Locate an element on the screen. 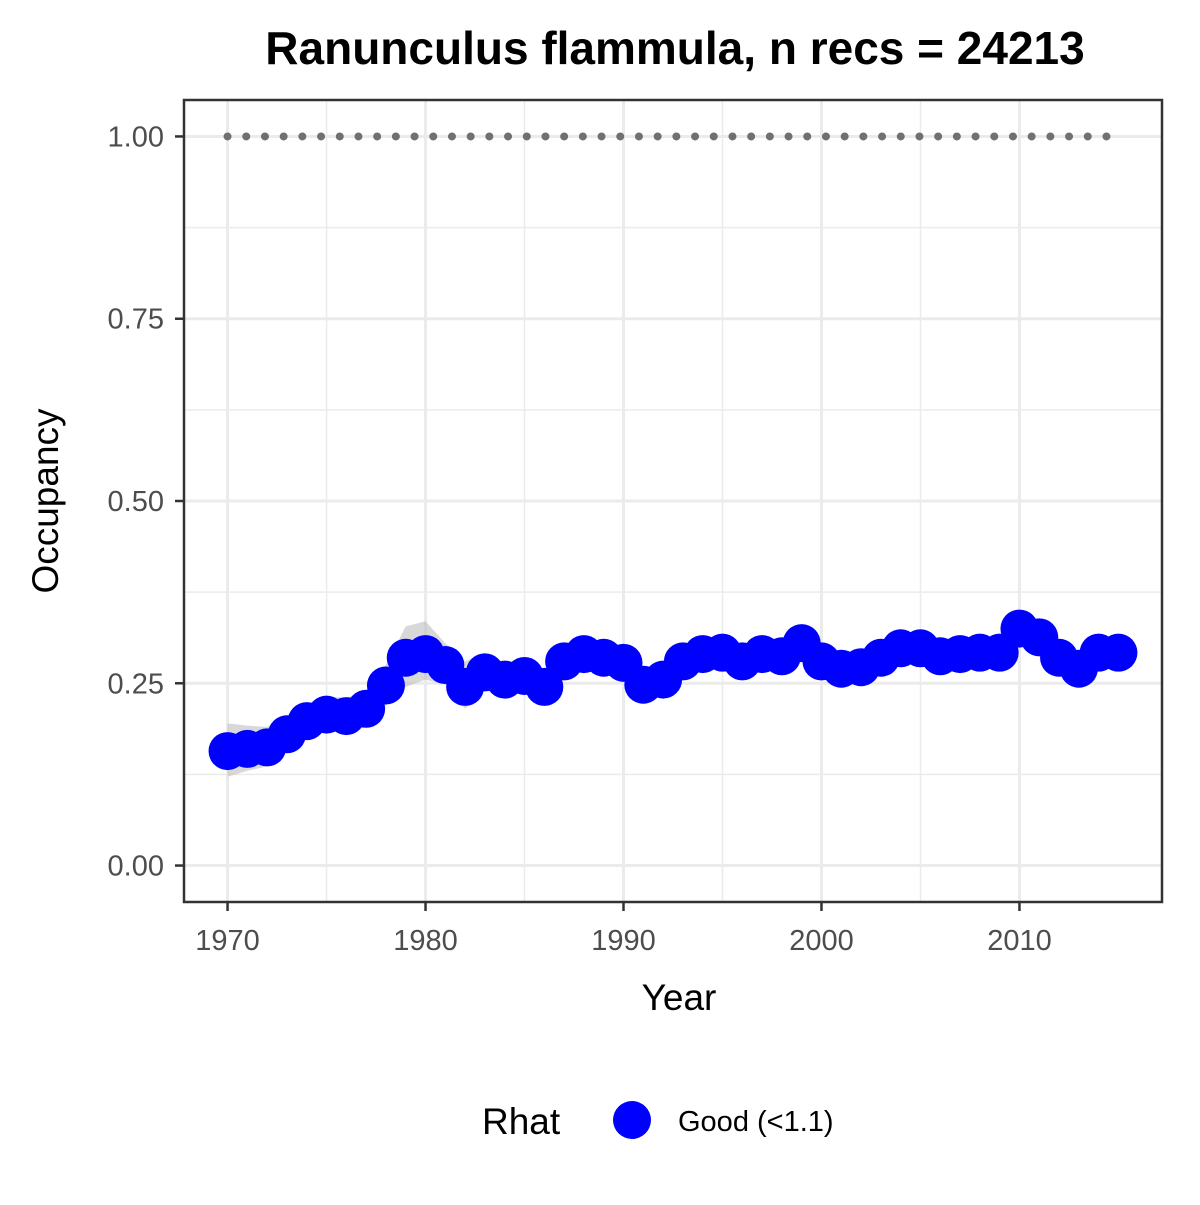 The image size is (1200, 1205). data-point-2015 is located at coordinates (1118, 652).